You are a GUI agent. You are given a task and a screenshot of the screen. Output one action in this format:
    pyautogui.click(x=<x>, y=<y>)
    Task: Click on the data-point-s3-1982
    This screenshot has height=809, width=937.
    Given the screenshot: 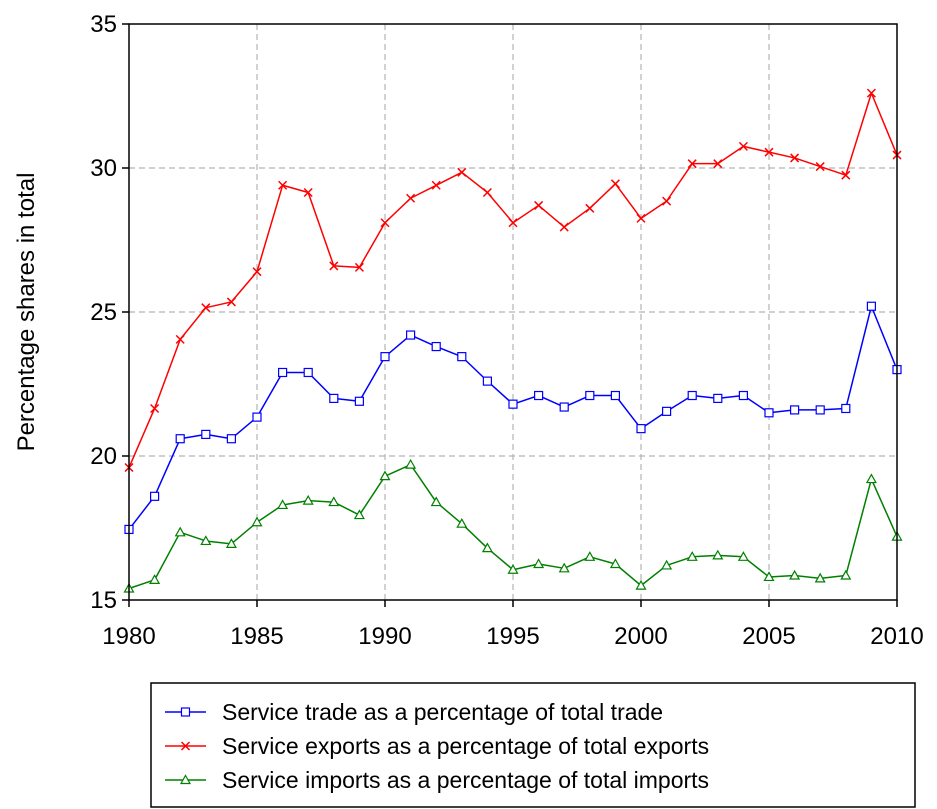 What is the action you would take?
    pyautogui.click(x=180, y=531)
    